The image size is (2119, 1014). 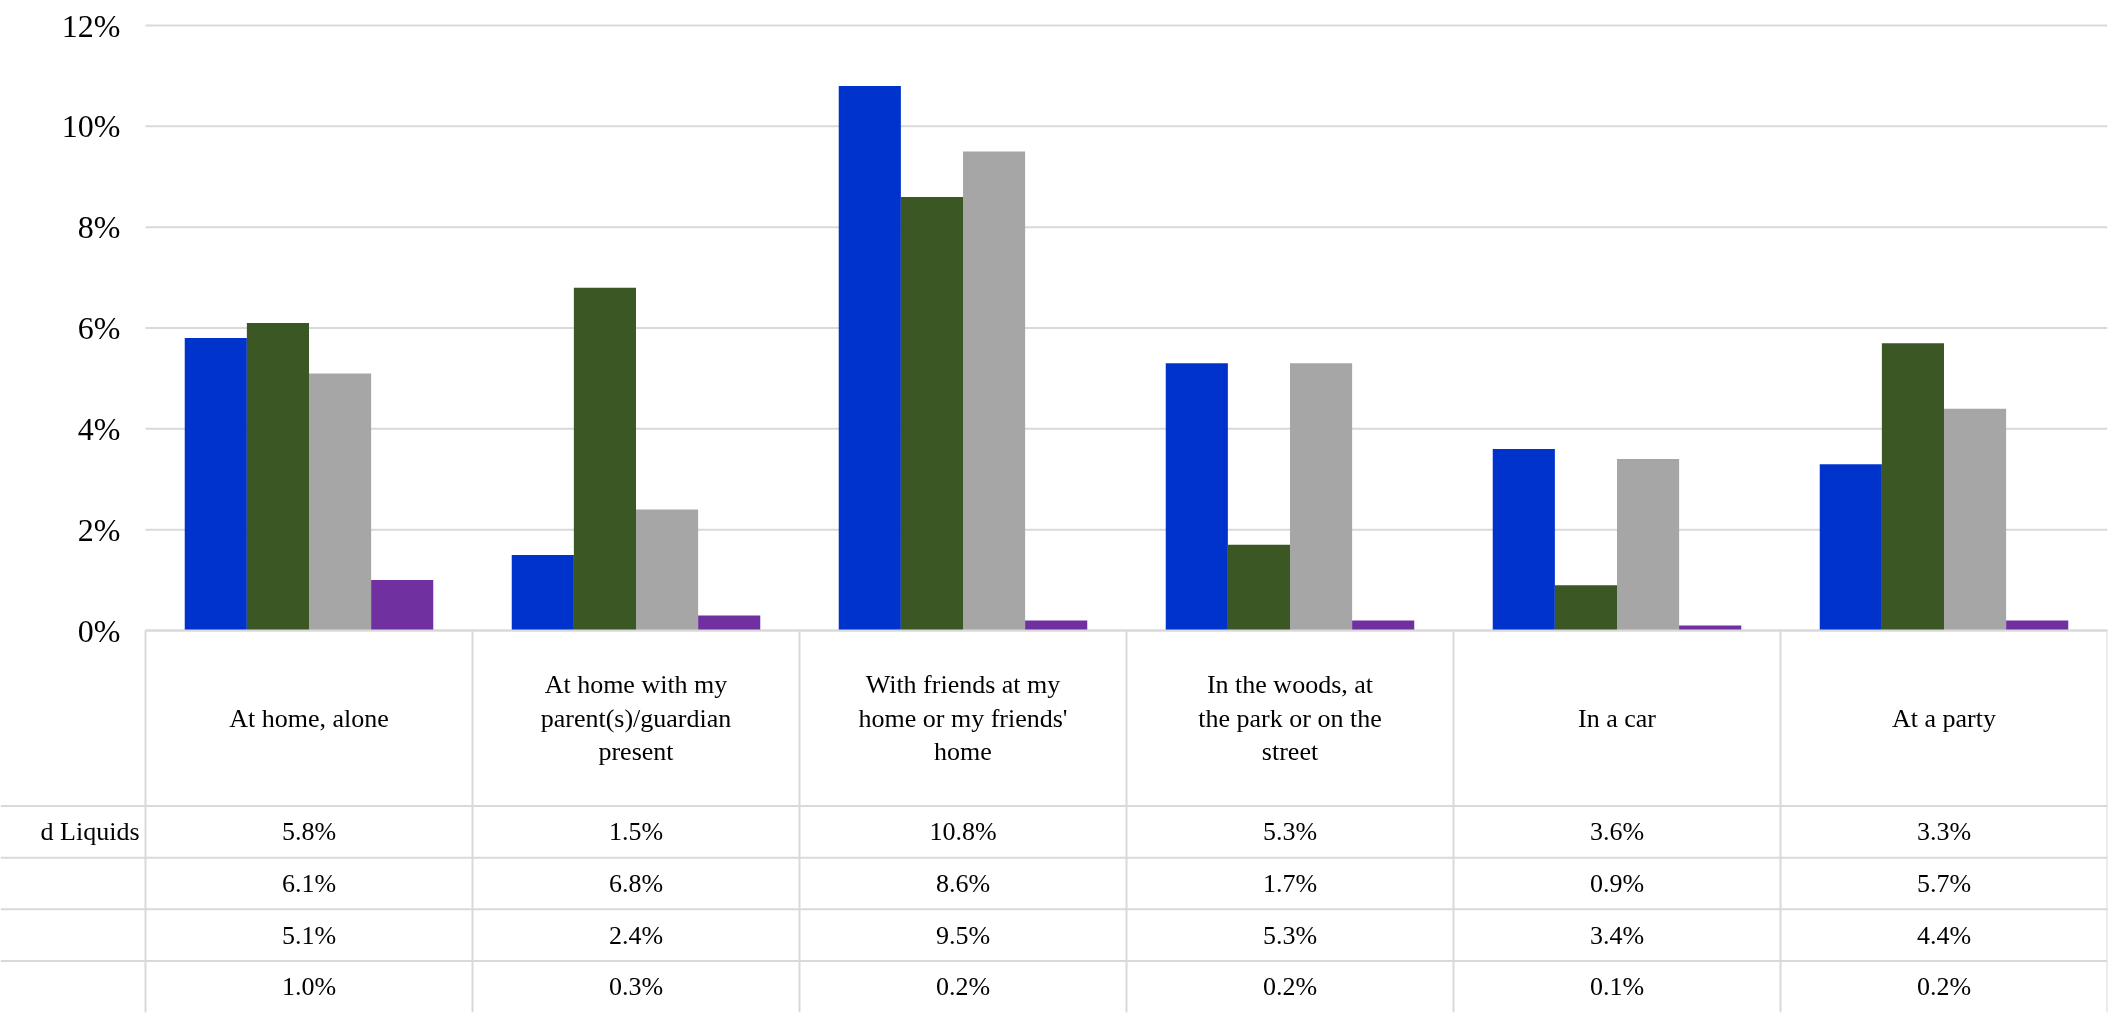 I want to click on data-label: 5.7%, so click(x=1944, y=883).